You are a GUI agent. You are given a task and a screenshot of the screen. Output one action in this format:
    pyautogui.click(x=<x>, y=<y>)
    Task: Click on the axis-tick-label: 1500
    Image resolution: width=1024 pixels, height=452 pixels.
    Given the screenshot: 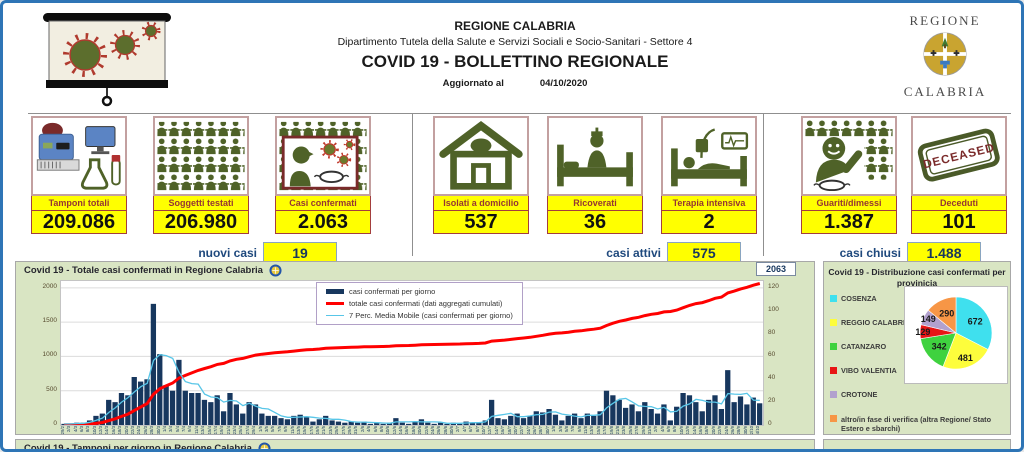 What is the action you would take?
    pyautogui.click(x=49, y=321)
    